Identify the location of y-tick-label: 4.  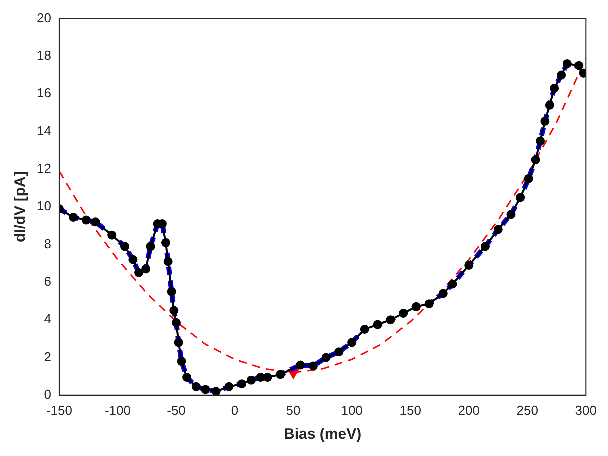
(48, 319).